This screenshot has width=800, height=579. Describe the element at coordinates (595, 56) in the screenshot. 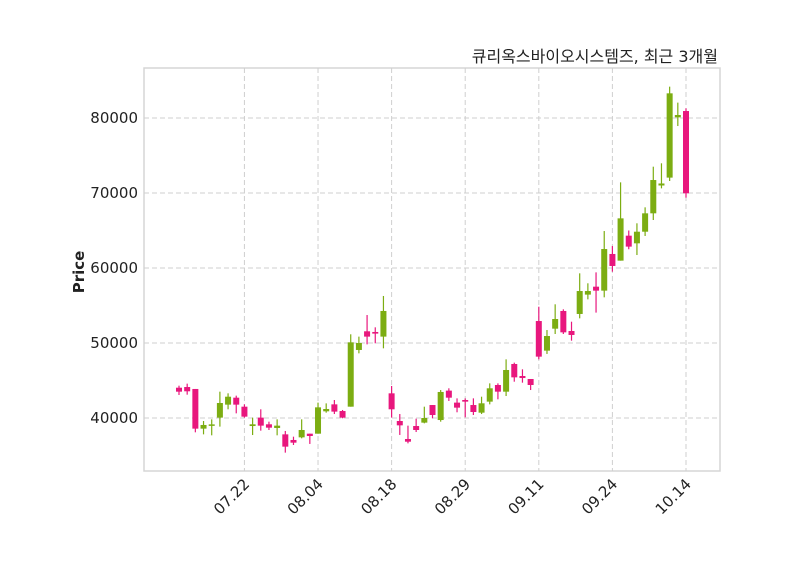

I see `chart-title: 큐리옥스바이오시스템즈, 최근 3개월` at that location.